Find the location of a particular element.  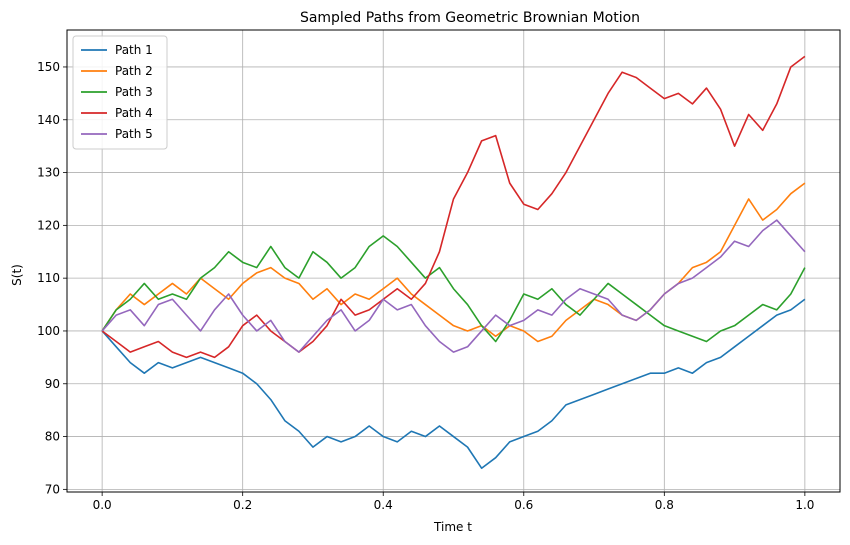

legend-label: Path 5 is located at coordinates (134, 134).